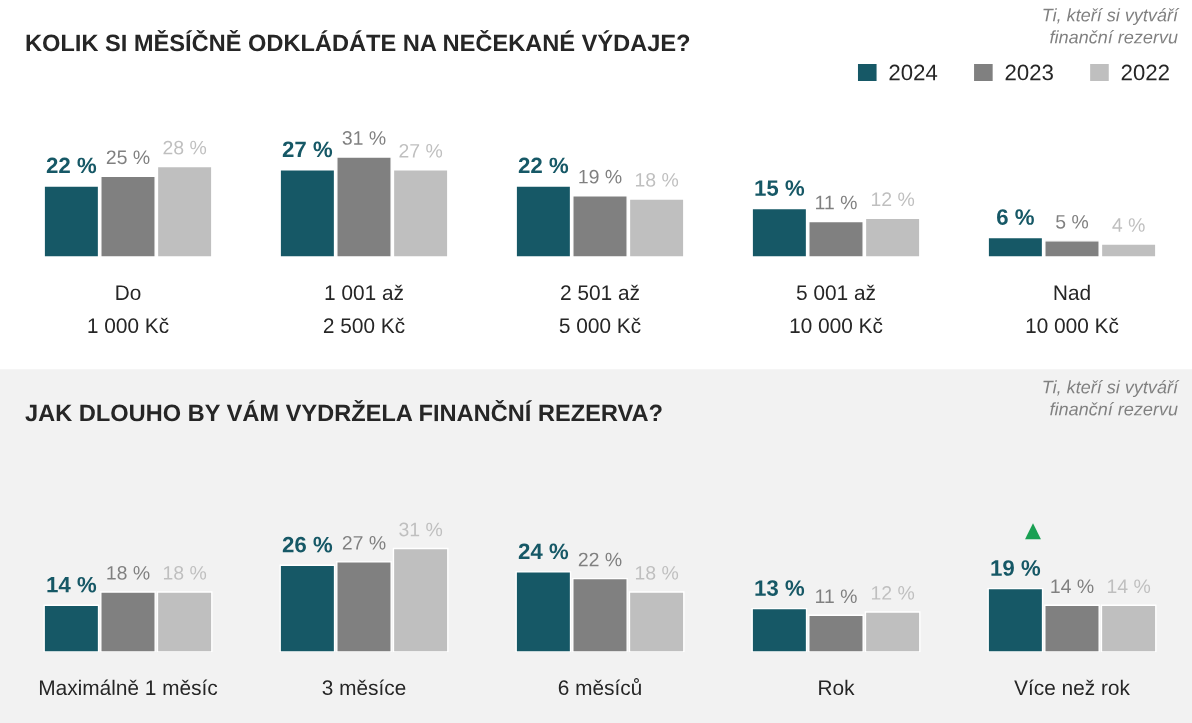 The image size is (1192, 723). What do you see at coordinates (599, 687) in the screenshot?
I see `x-tick-label: 6 měsíců` at bounding box center [599, 687].